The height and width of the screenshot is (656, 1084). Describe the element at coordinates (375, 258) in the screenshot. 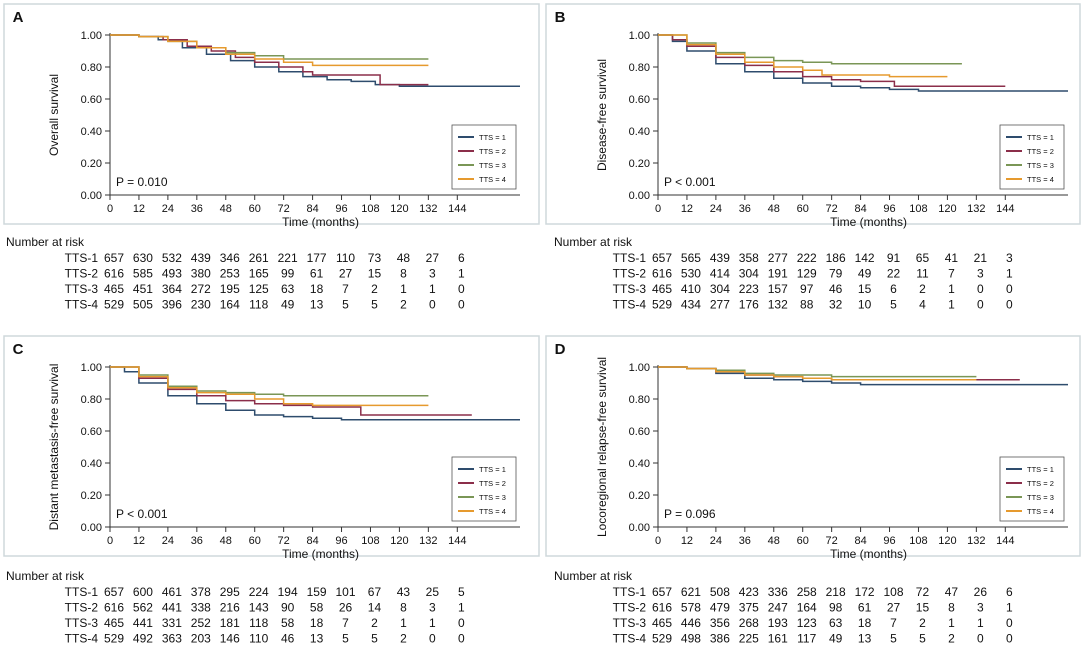

I see `risk-cell: 73` at that location.